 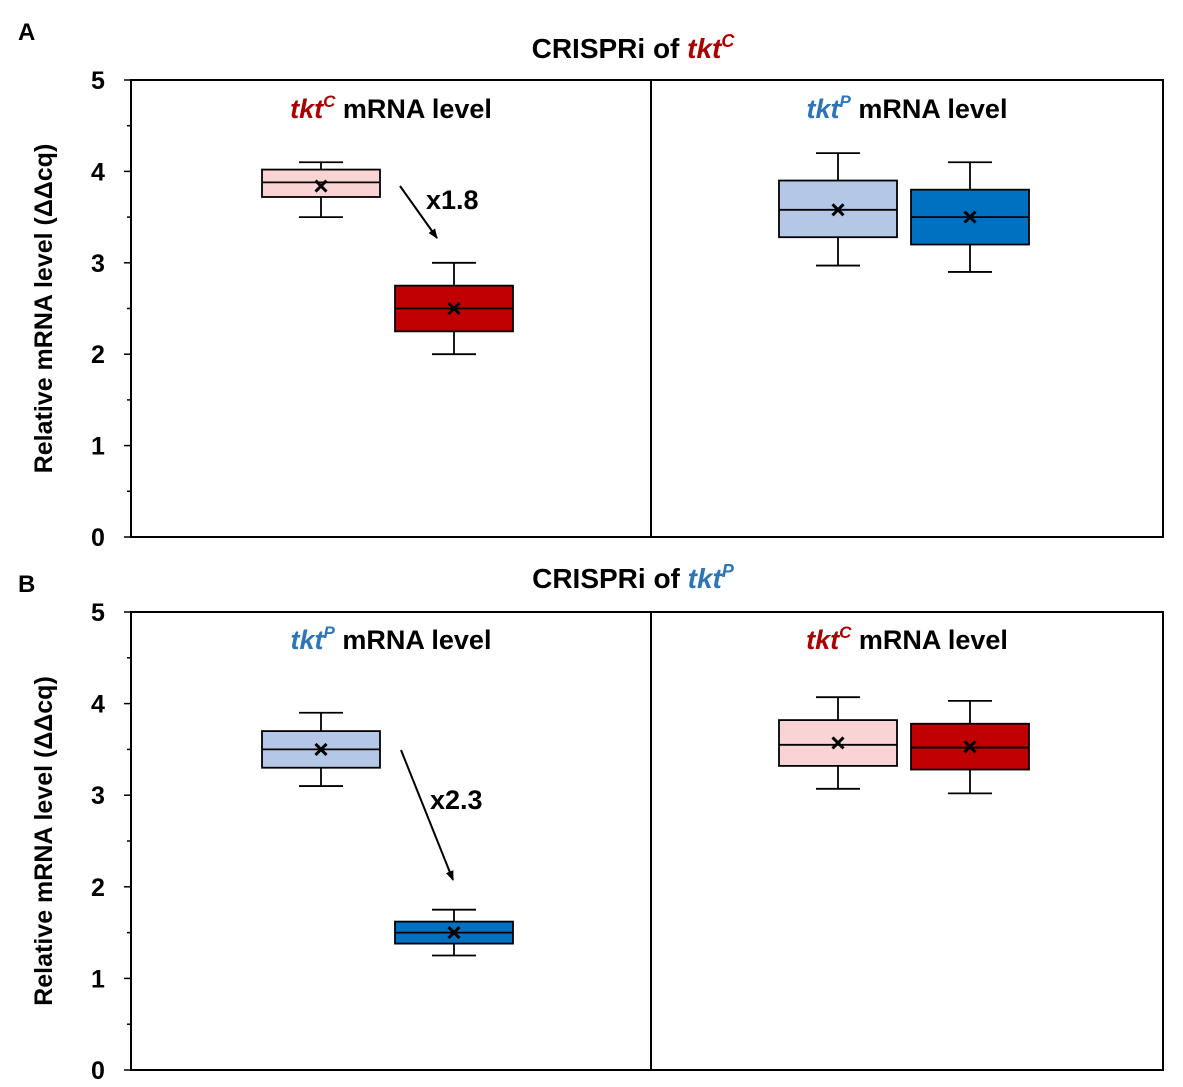 I want to click on subpanel-right: tktC mRNA level, so click(x=904, y=709).